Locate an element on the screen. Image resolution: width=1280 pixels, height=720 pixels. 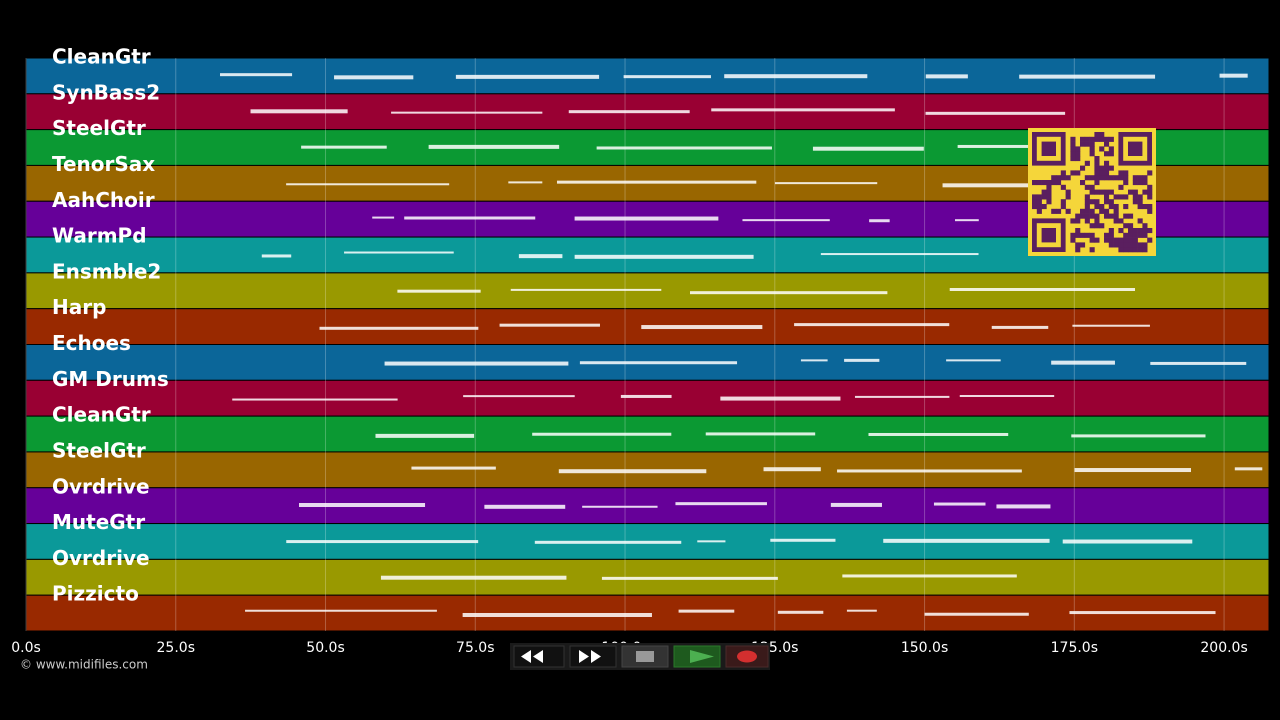
stop-button is located at coordinates (645, 656).